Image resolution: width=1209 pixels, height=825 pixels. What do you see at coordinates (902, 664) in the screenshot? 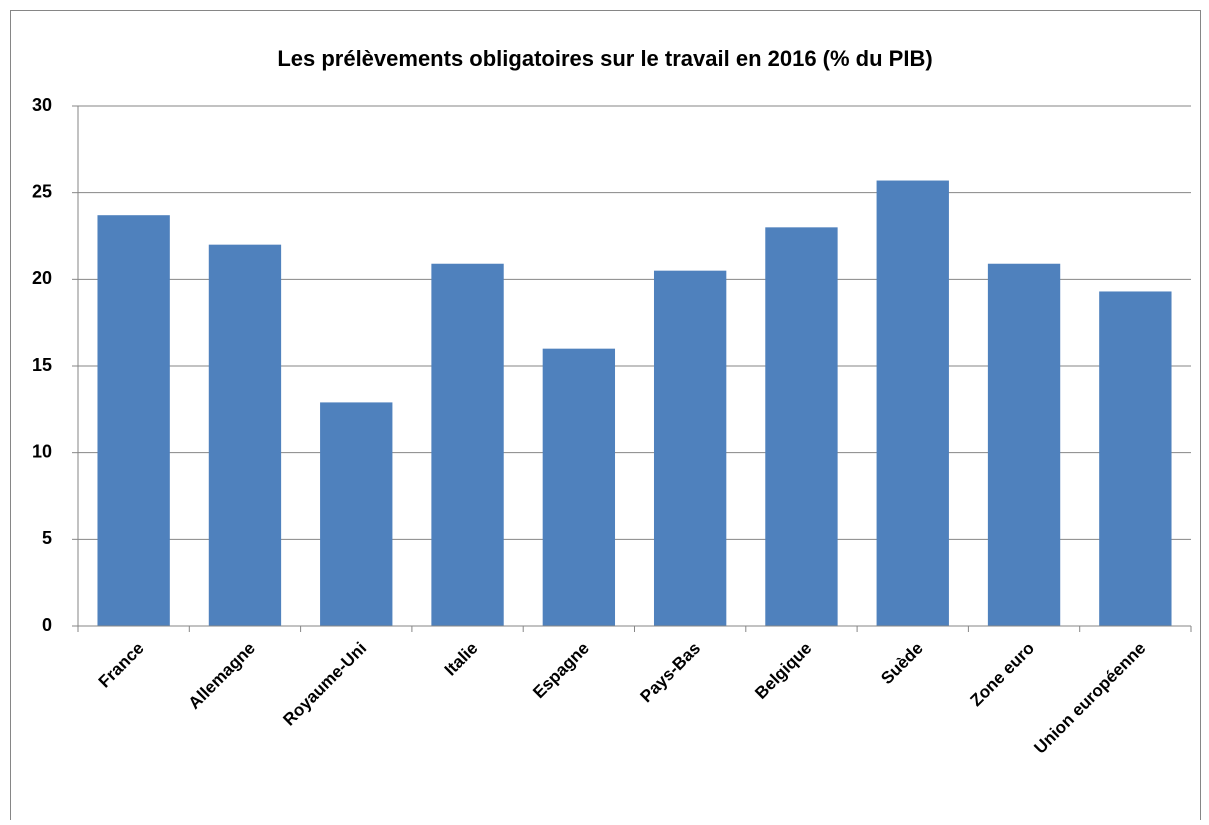
I see `x-tick-label: Suède` at bounding box center [902, 664].